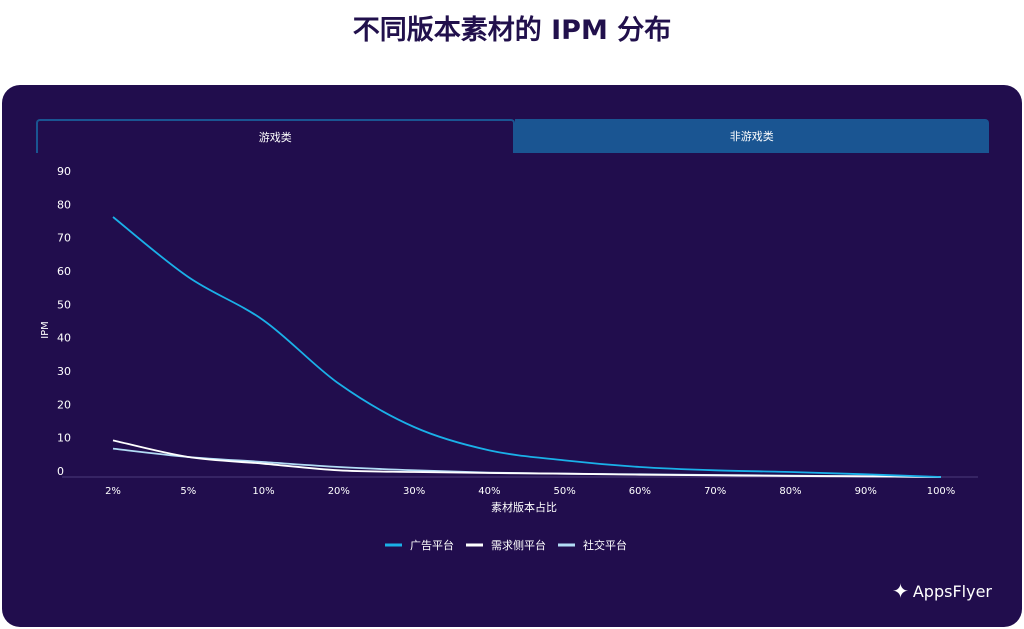  What do you see at coordinates (866, 491) in the screenshot?
I see `x-tick-label: 90%` at bounding box center [866, 491].